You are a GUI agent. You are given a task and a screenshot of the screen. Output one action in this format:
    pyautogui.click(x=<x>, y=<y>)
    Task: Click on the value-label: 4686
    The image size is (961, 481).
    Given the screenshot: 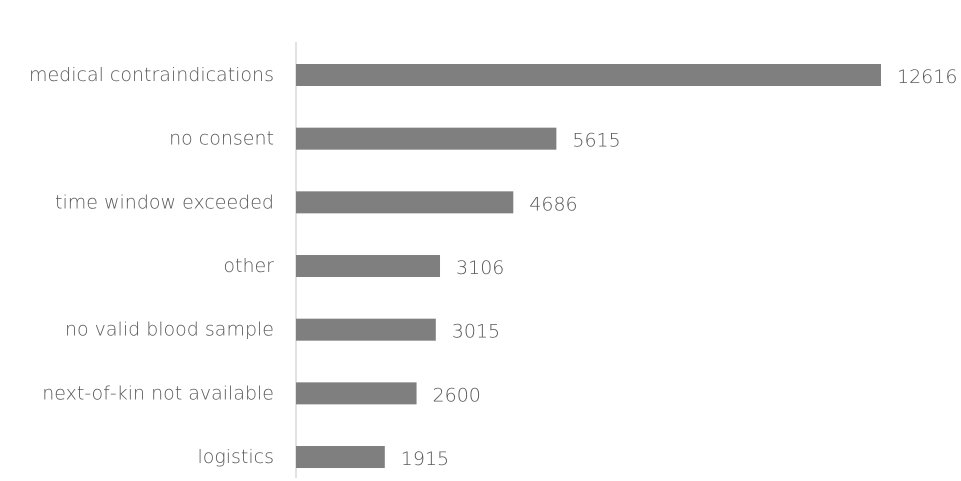 What is the action you would take?
    pyautogui.click(x=553, y=204)
    